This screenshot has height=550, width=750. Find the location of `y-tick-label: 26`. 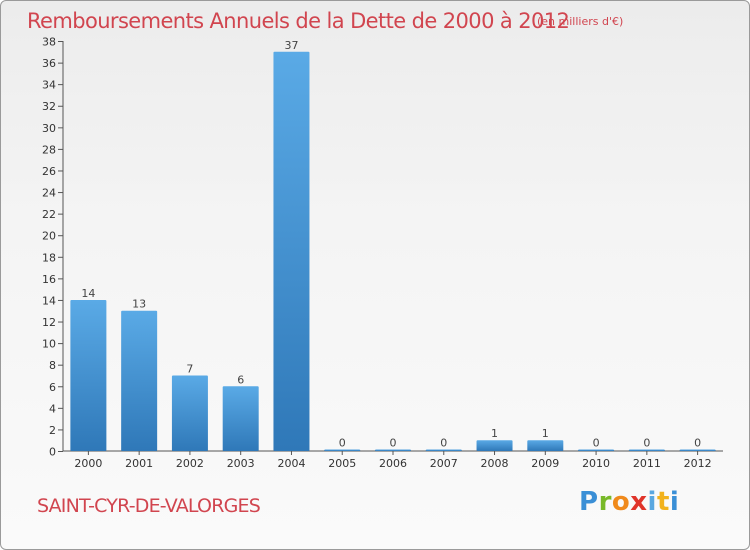

y-tick-label: 26 is located at coordinates (49, 171).